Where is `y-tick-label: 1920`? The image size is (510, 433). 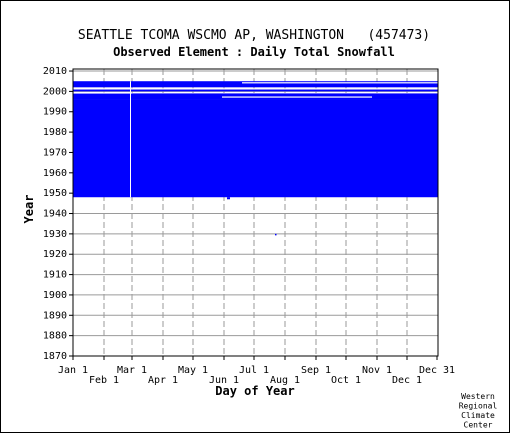 y-tick-label: 1920 is located at coordinates (55, 254).